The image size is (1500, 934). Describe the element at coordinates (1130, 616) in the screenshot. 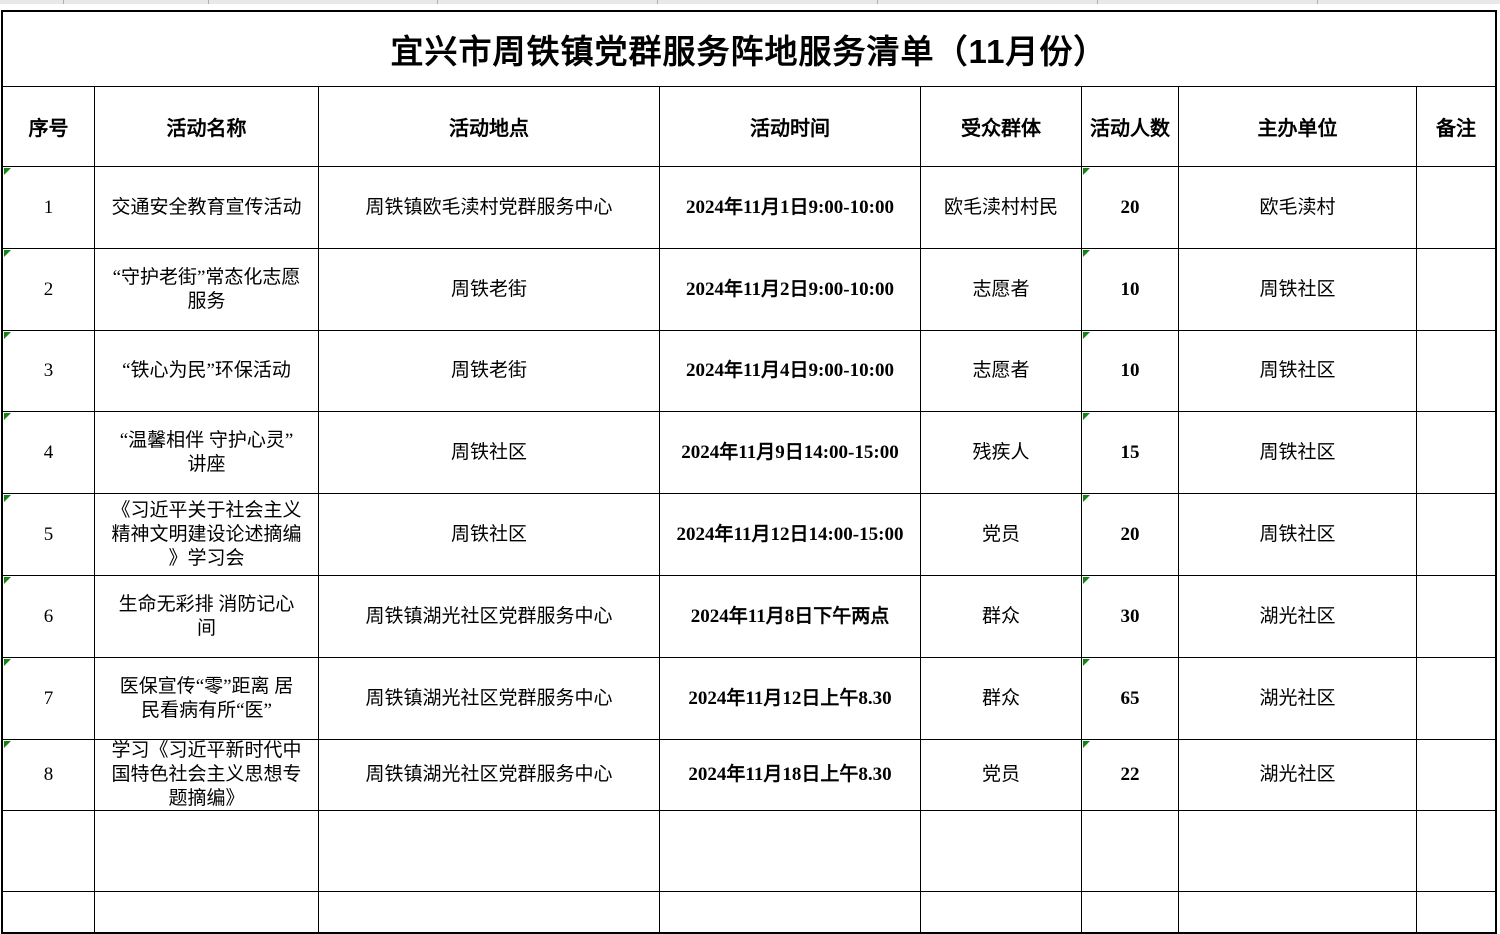

I see `table-cell: 30` at that location.